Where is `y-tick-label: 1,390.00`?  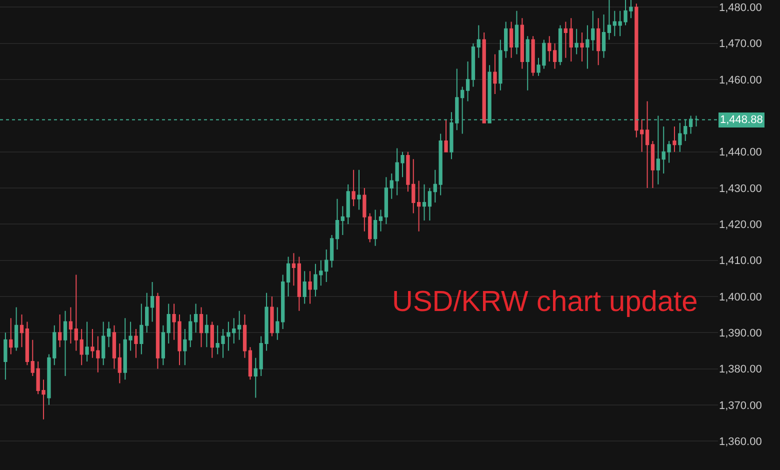
y-tick-label: 1,390.00 is located at coordinates (740, 333).